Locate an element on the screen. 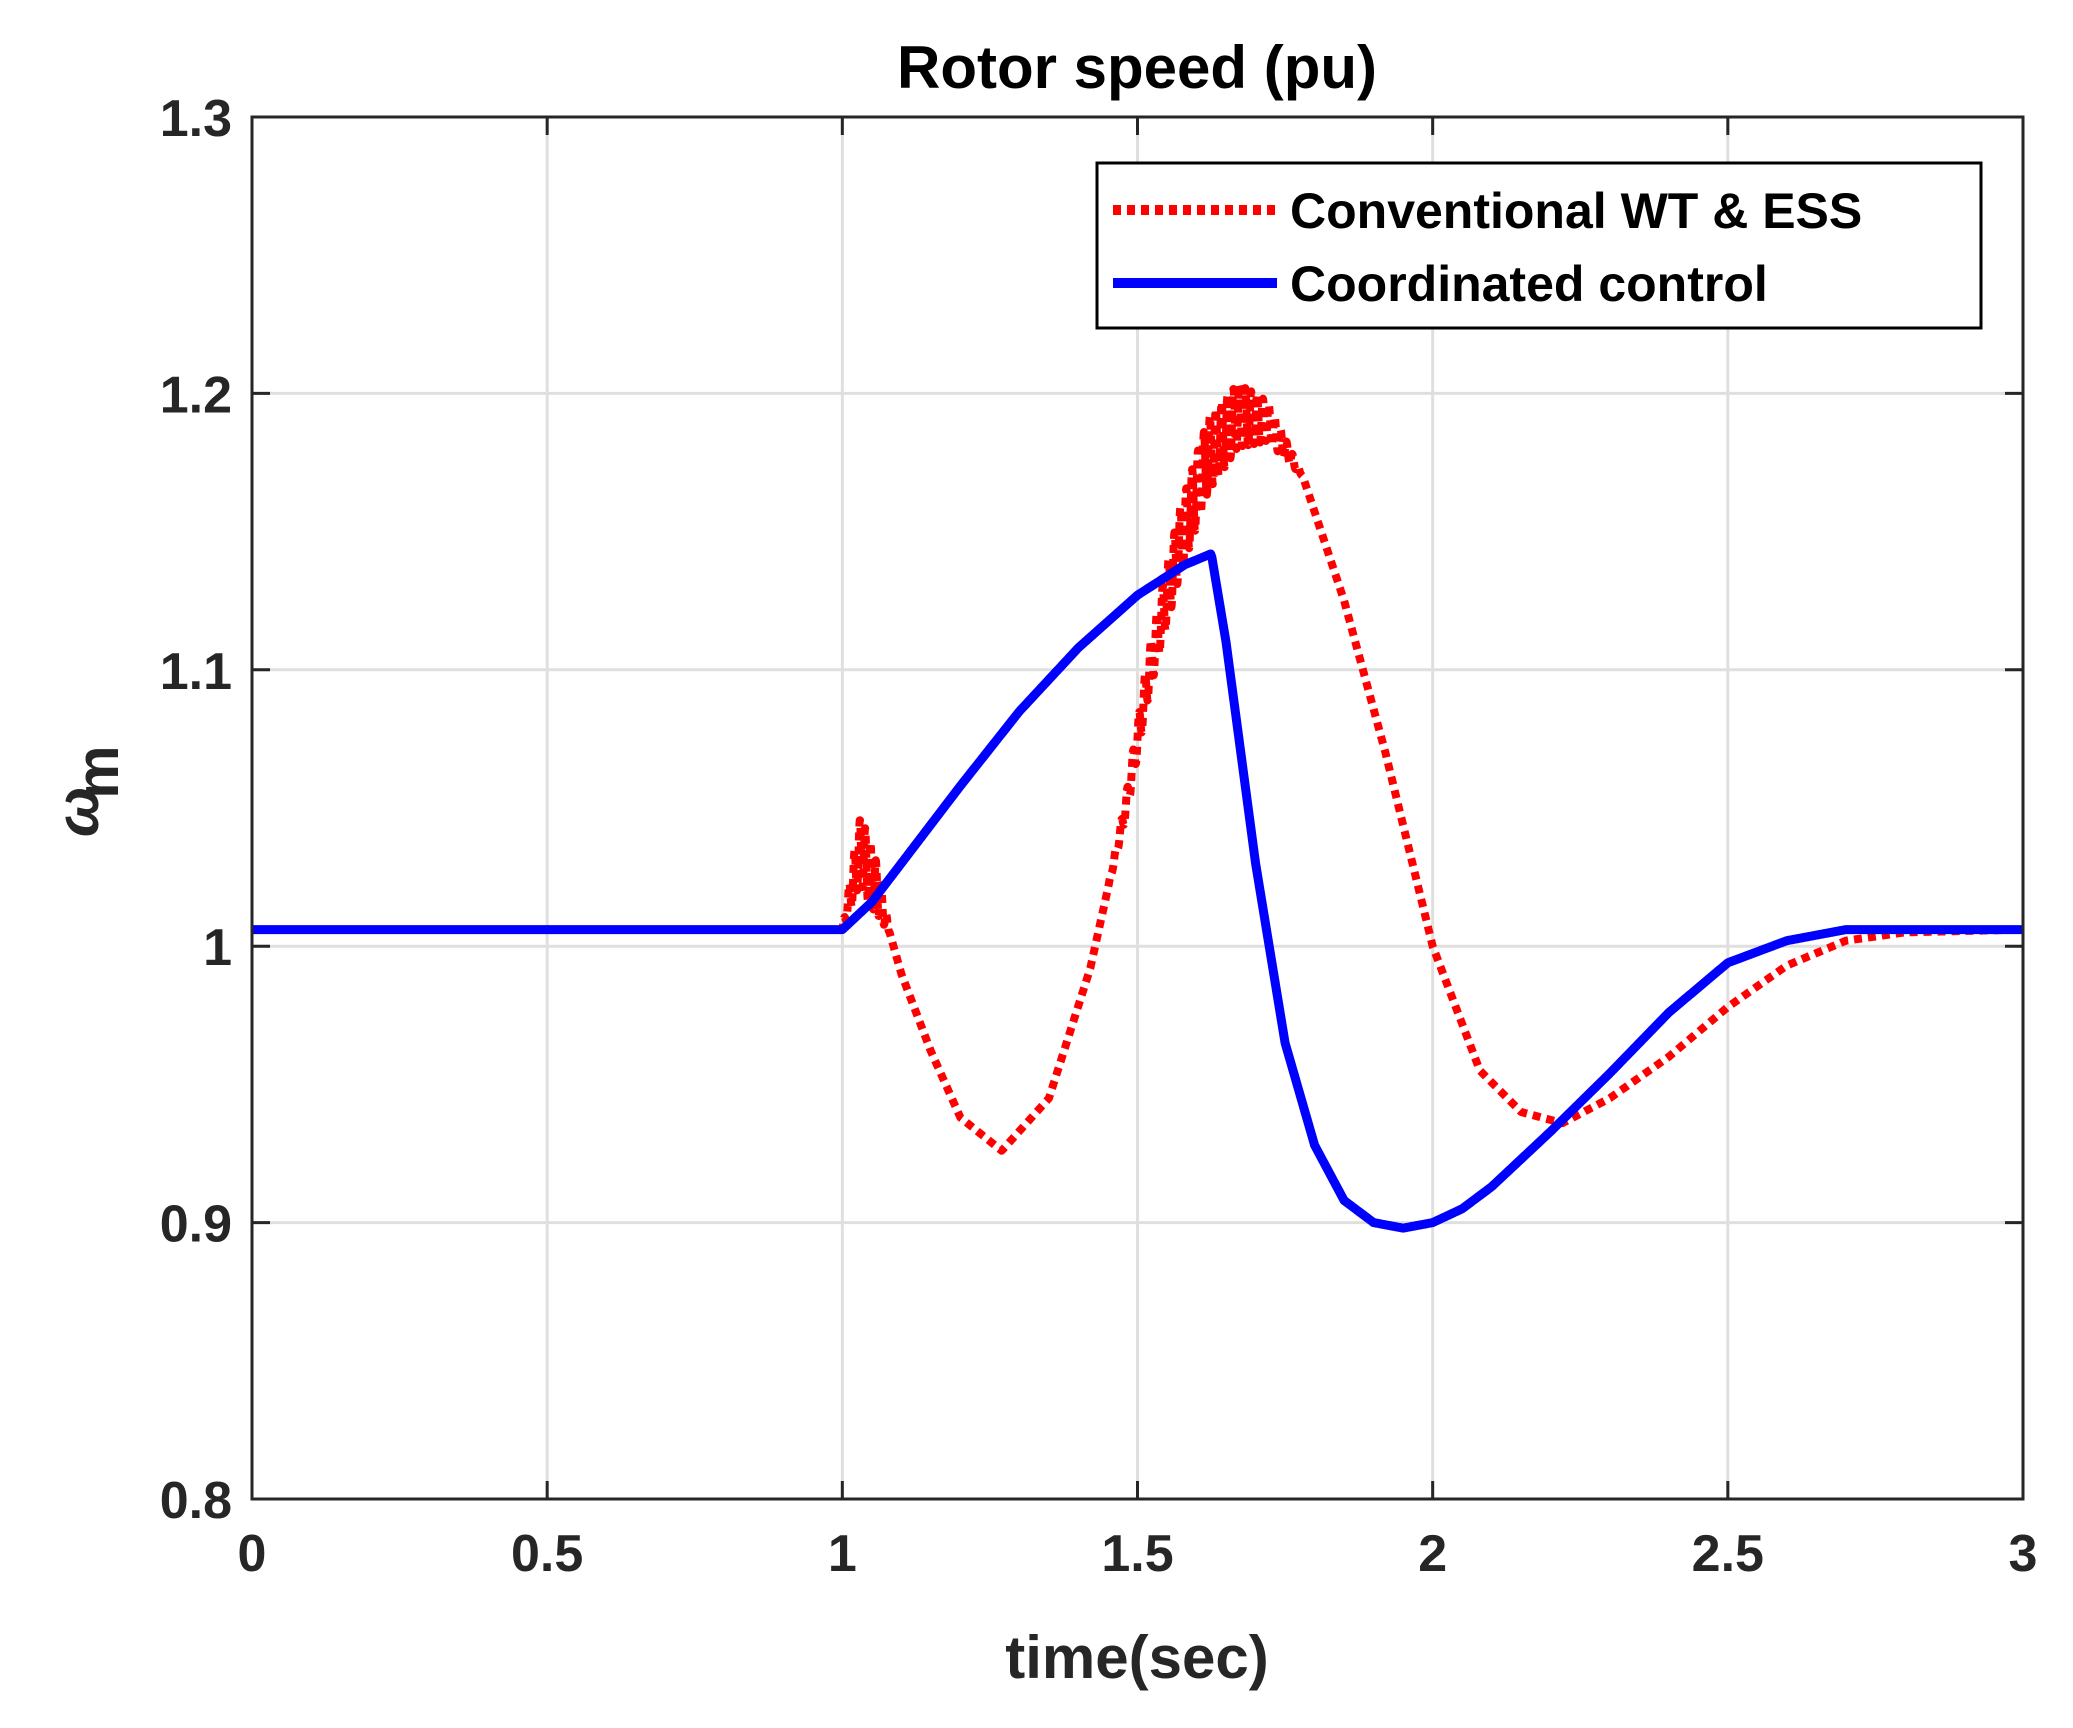 The image size is (2073, 1728). chart-title: Rotor speed (pu) is located at coordinates (1137, 67).